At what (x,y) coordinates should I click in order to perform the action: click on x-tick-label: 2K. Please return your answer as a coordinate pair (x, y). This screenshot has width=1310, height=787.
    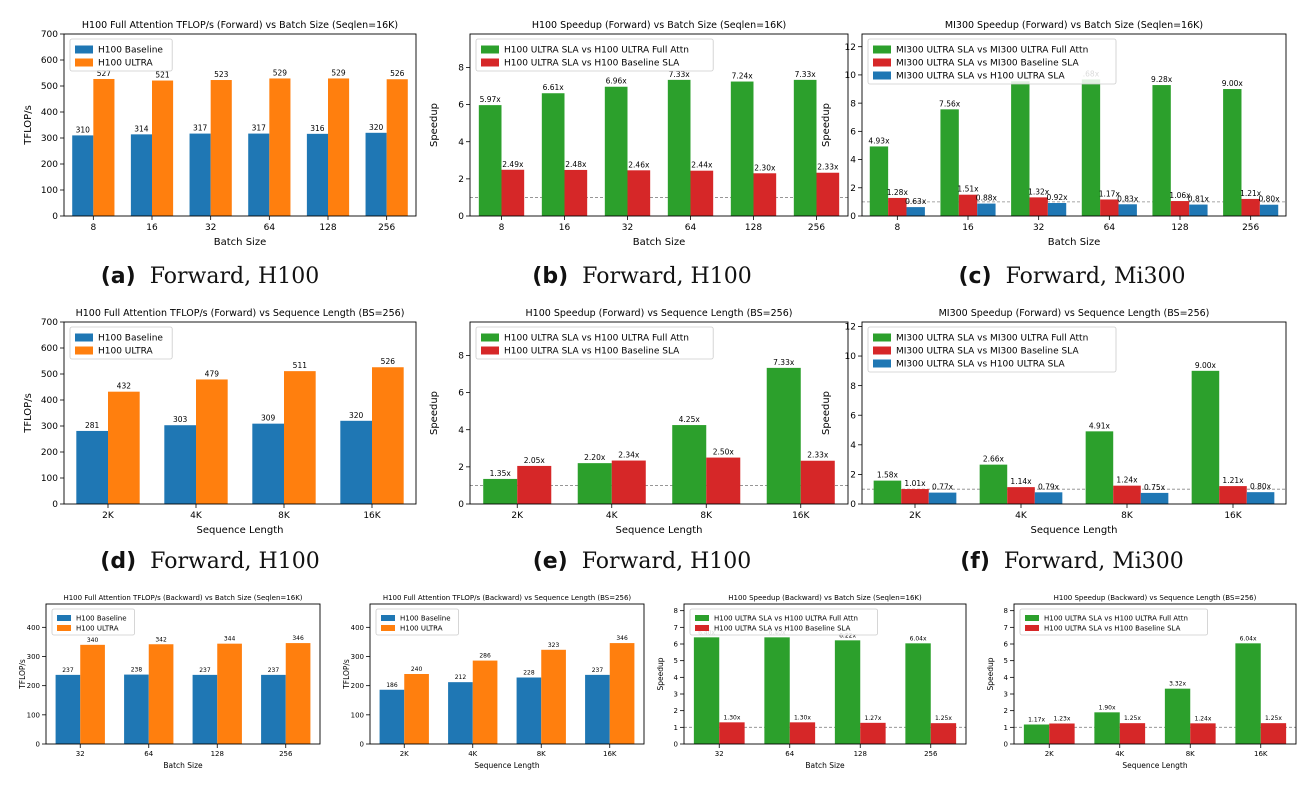
    Looking at the image, I should click on (404, 754).